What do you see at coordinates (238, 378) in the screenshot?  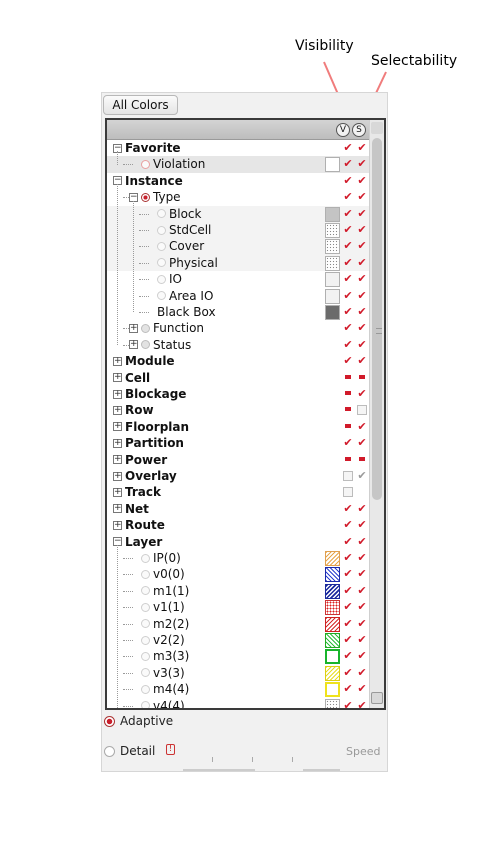 I see `tree-row: + Cell` at bounding box center [238, 378].